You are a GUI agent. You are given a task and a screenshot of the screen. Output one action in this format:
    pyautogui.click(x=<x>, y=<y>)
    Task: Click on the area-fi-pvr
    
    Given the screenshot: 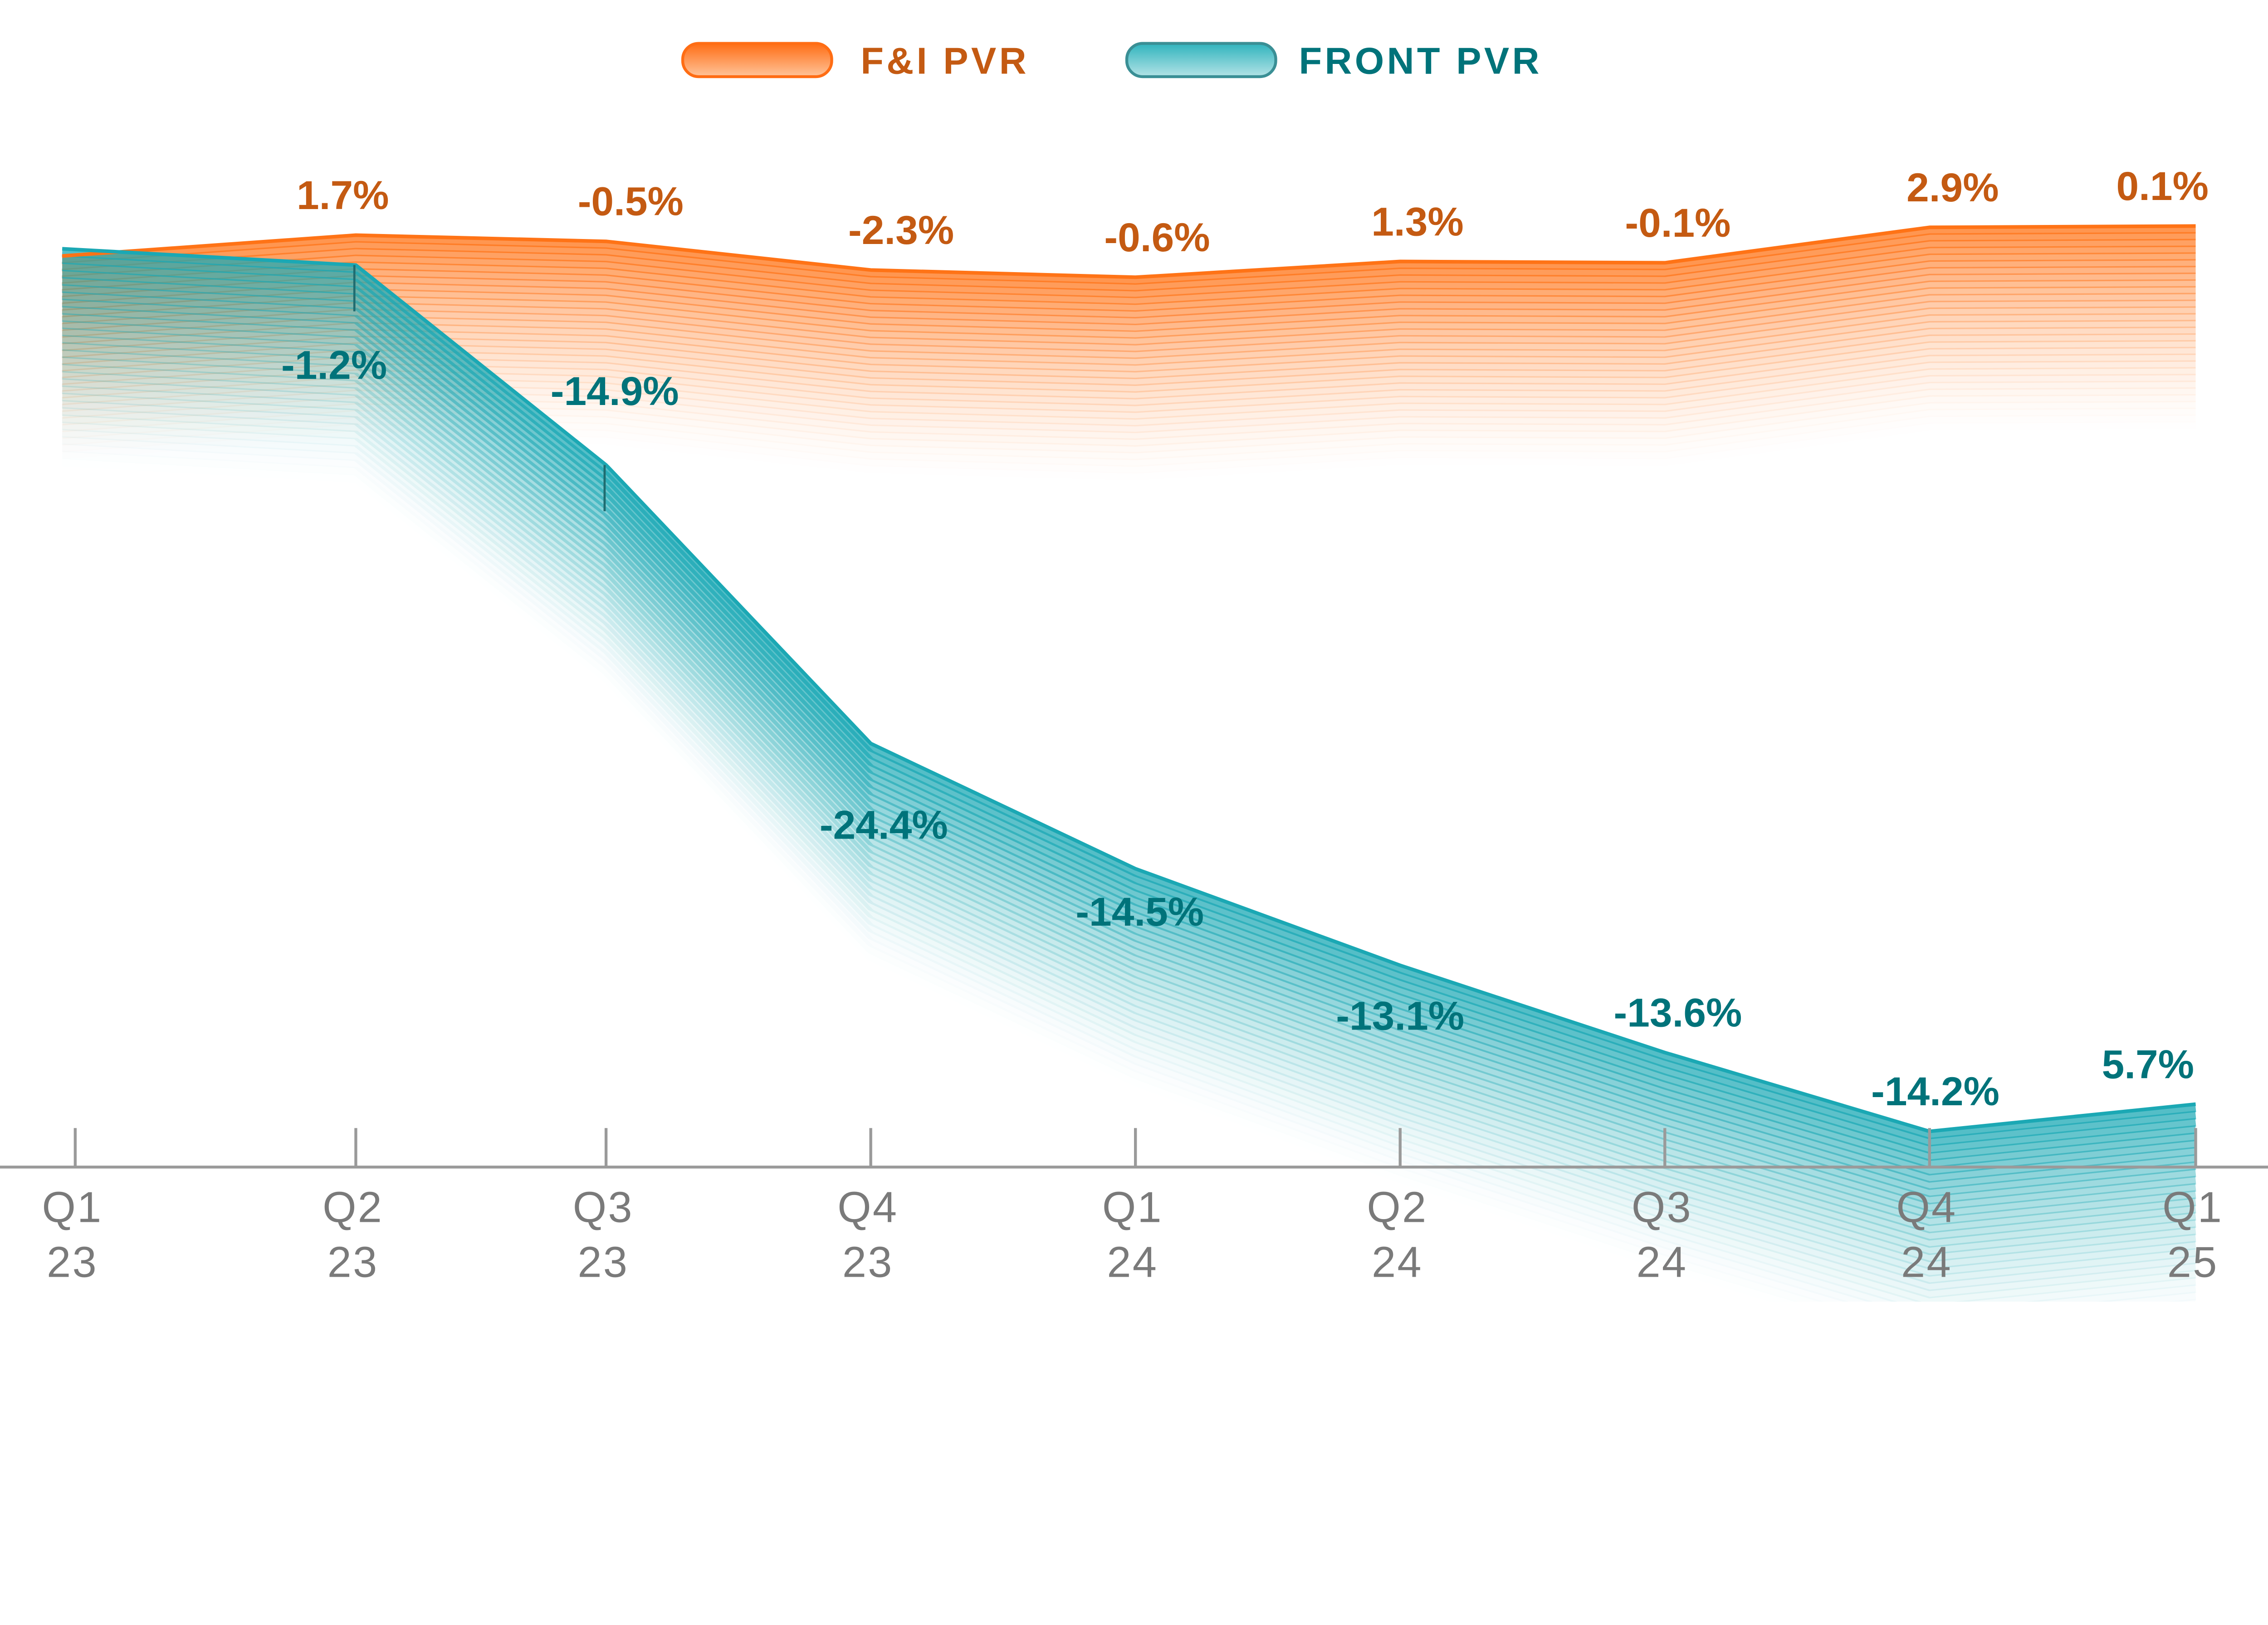 What is the action you would take?
    pyautogui.click(x=1129, y=339)
    